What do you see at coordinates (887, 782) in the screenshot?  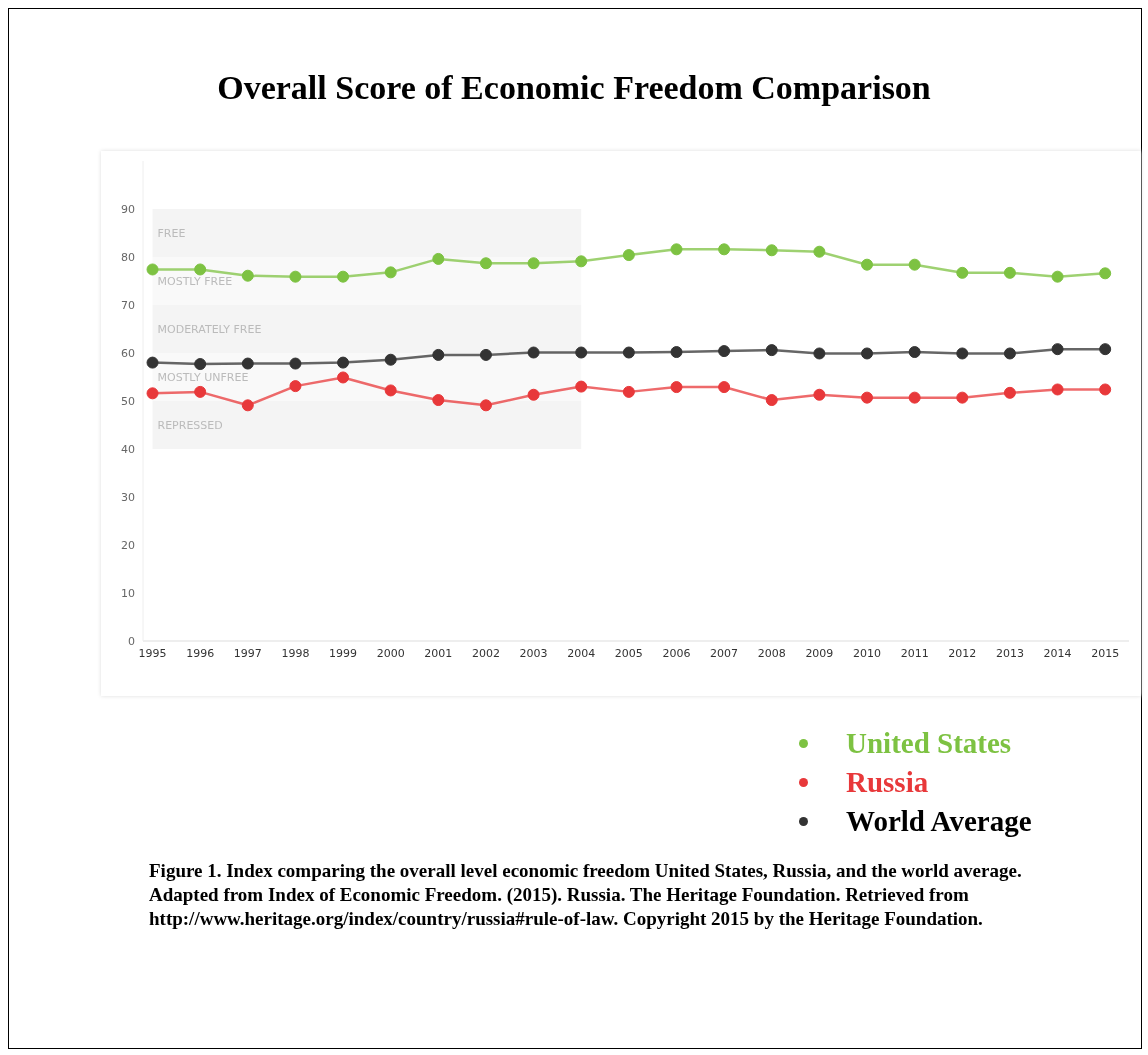 I see `legend-label: Russia` at bounding box center [887, 782].